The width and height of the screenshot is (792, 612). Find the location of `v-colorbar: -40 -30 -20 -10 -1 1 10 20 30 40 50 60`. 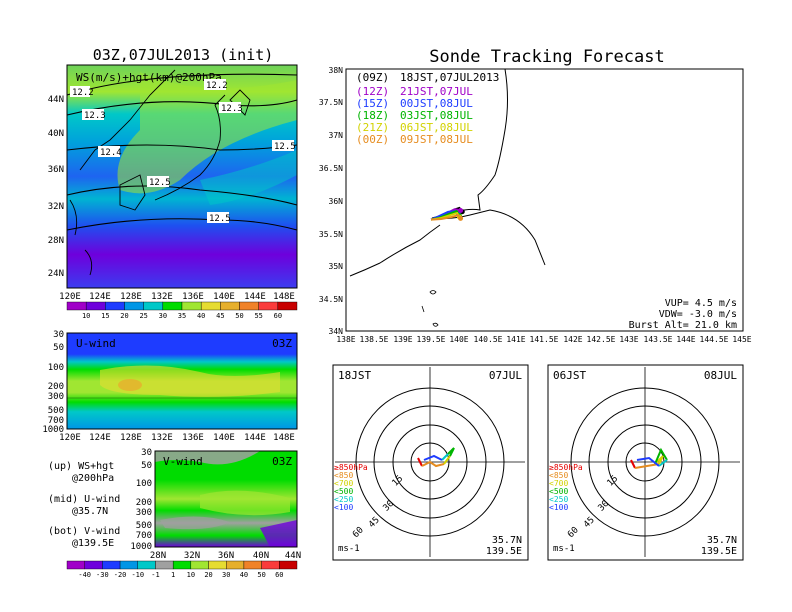

v-colorbar: -40 -30 -20 -10 -1 1 10 20 30 40 50 60 is located at coordinates (182, 569).